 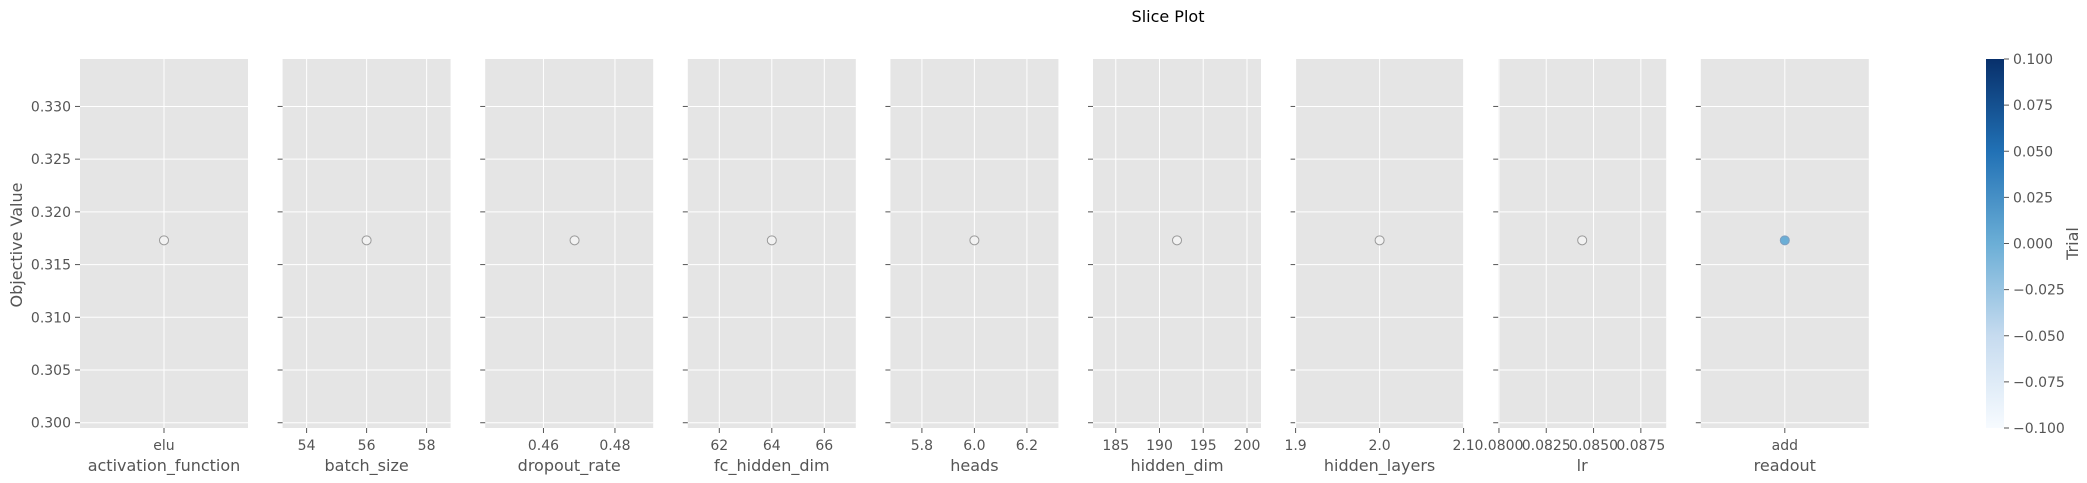 I want to click on x-tick-label: 1.9, so click(x=1295, y=446).